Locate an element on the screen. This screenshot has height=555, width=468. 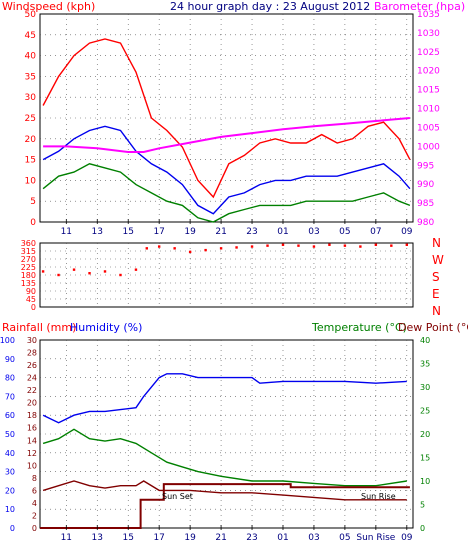
x-tick-6: 23 is located at coordinates (251, 538).